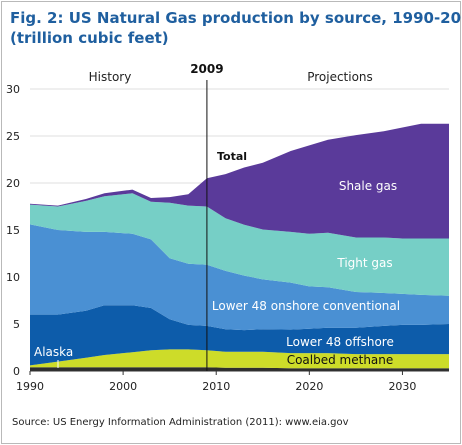 The height and width of the screenshot is (445, 462). Describe the element at coordinates (123, 386) in the screenshot. I see `x-tick-label: 2000` at that location.